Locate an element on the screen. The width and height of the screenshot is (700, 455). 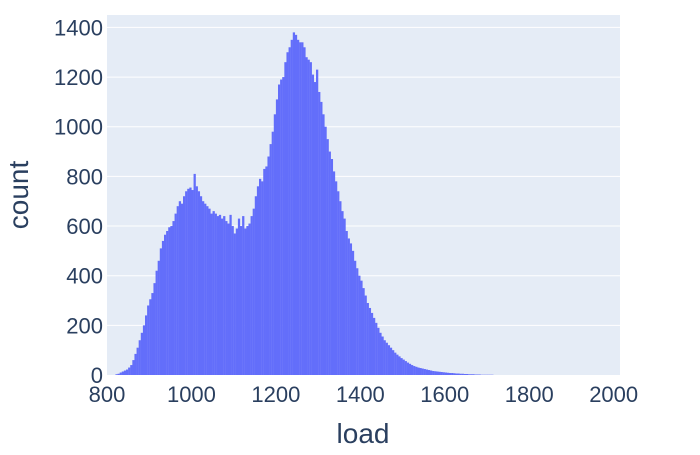
y-tick-label: 600 is located at coordinates (84, 226).